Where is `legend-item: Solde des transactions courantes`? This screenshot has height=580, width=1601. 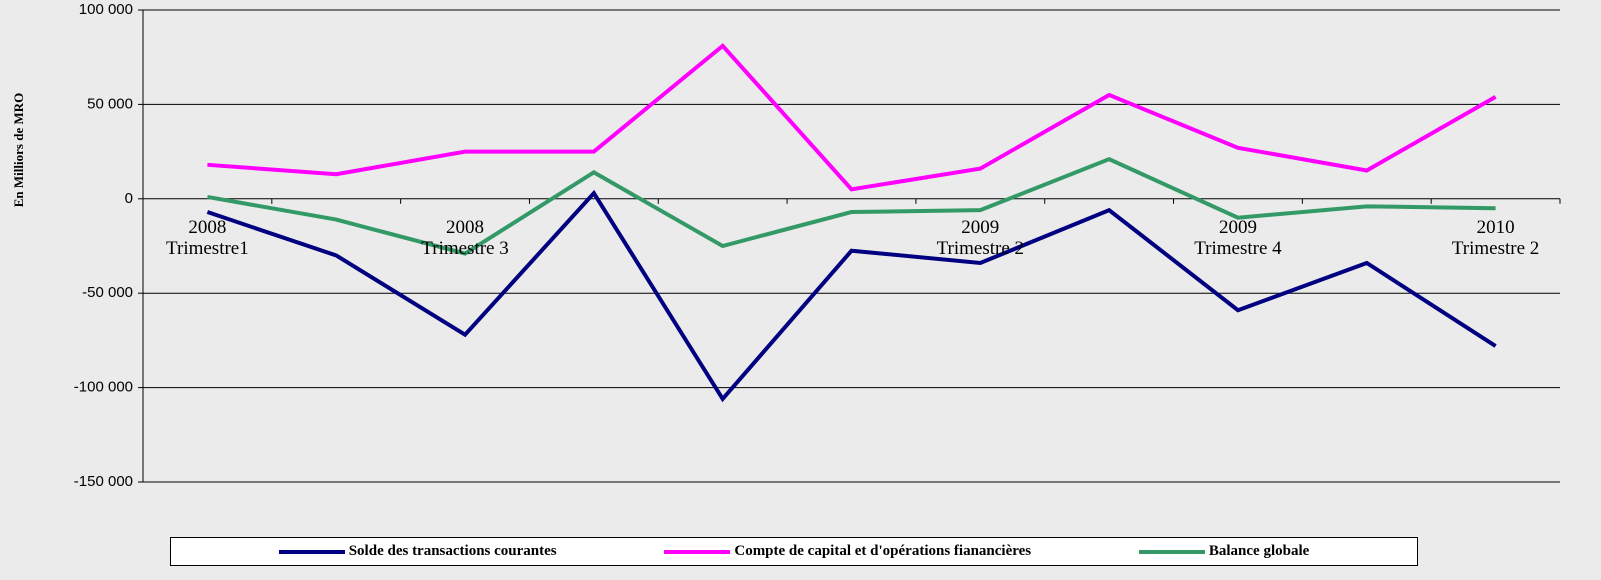 legend-item: Solde des transactions courantes is located at coordinates (417, 551).